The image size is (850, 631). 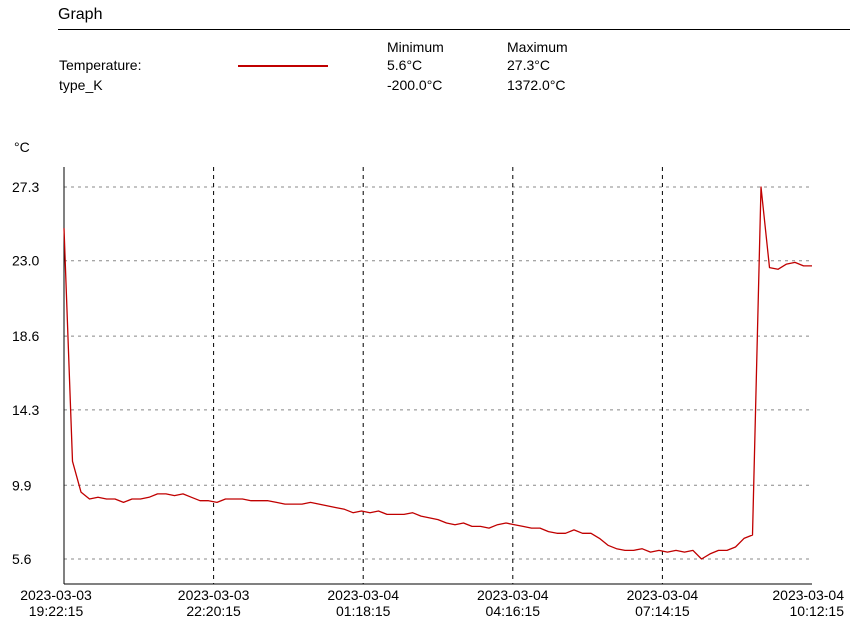 What do you see at coordinates (454, 29) in the screenshot?
I see `title-divider` at bounding box center [454, 29].